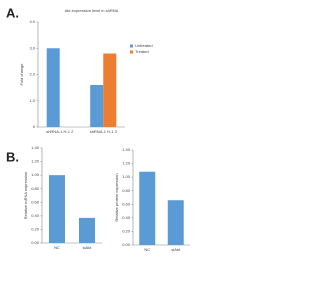 The width and height of the screenshot is (320, 288). Describe the element at coordinates (25, 196) in the screenshot. I see `y-axis-label: Relative mRNA expression` at that location.